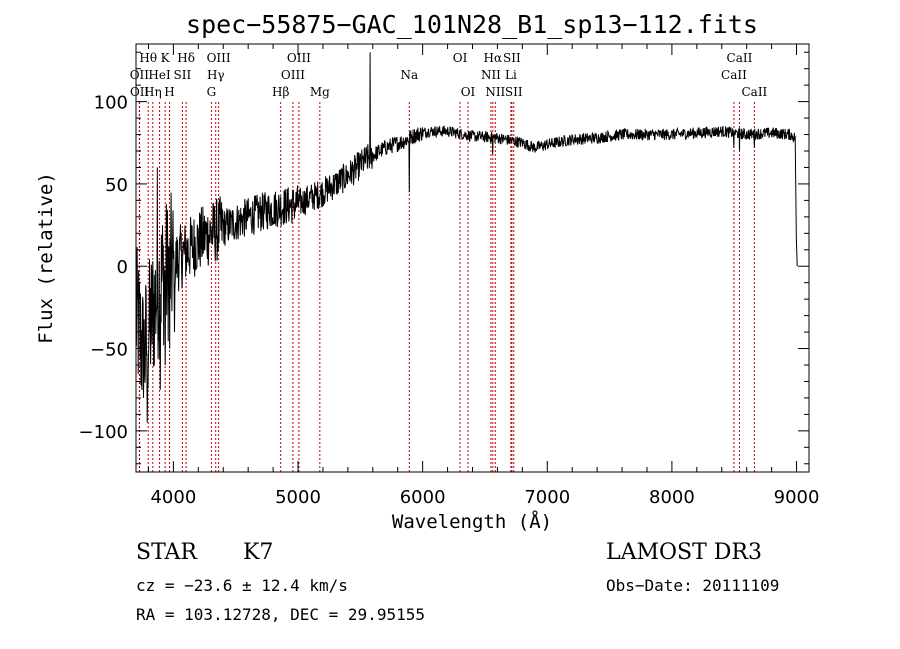  Describe the element at coordinates (280, 92) in the screenshot. I see `line-label: Hβ` at that location.